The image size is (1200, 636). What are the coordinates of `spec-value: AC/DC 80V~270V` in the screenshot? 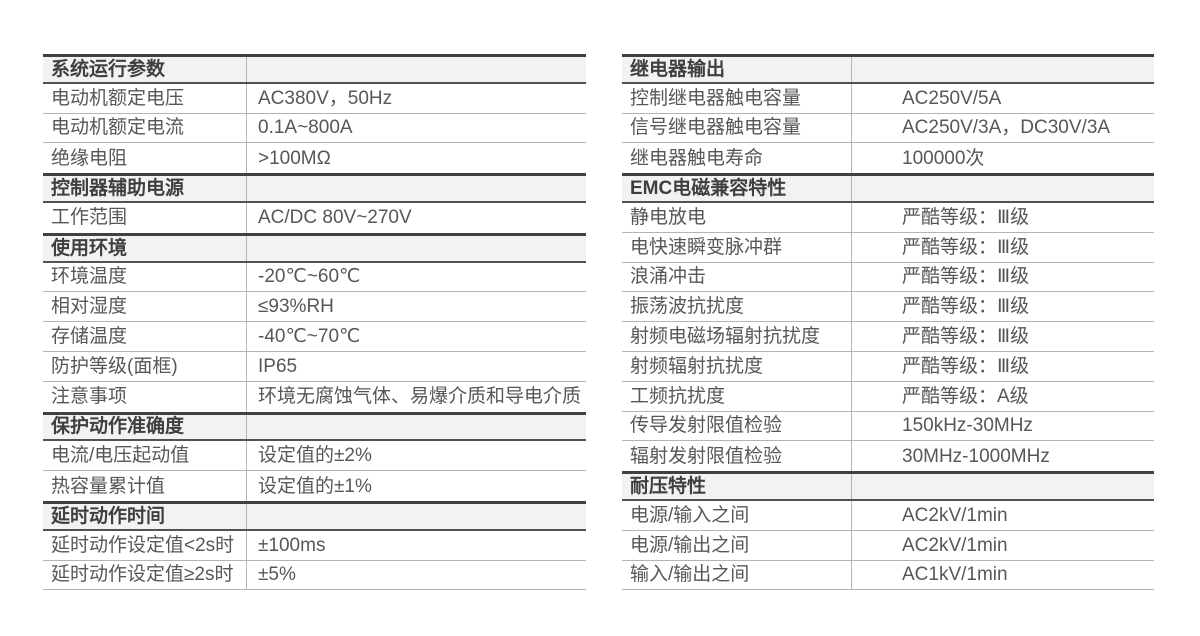 It's located at (335, 218).